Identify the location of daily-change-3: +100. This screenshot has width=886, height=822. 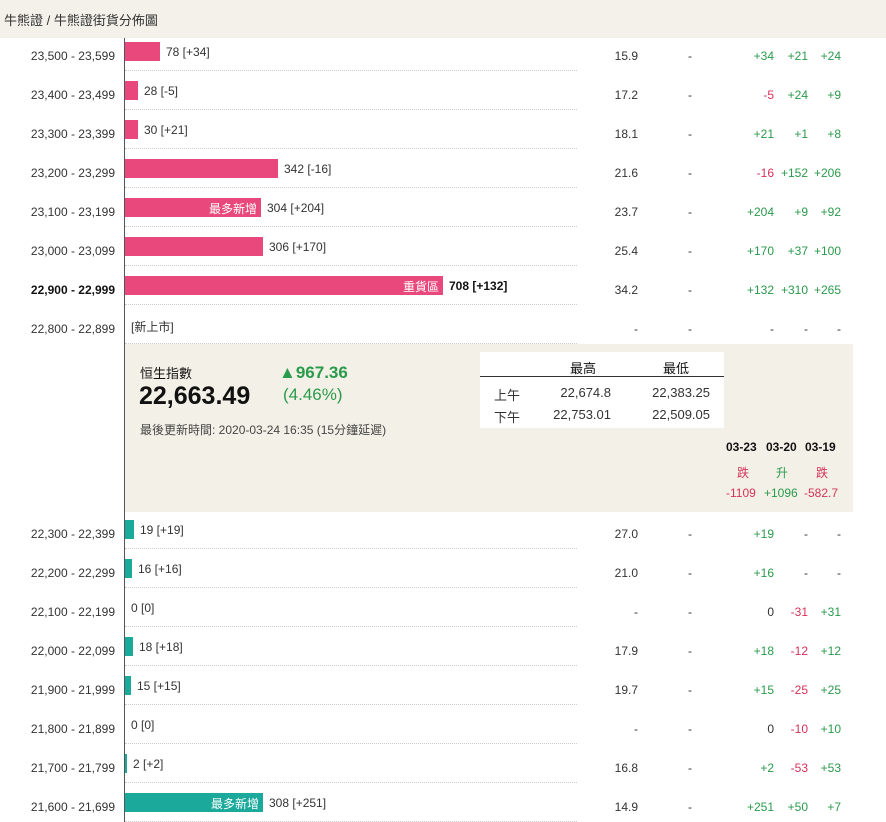
(827, 251).